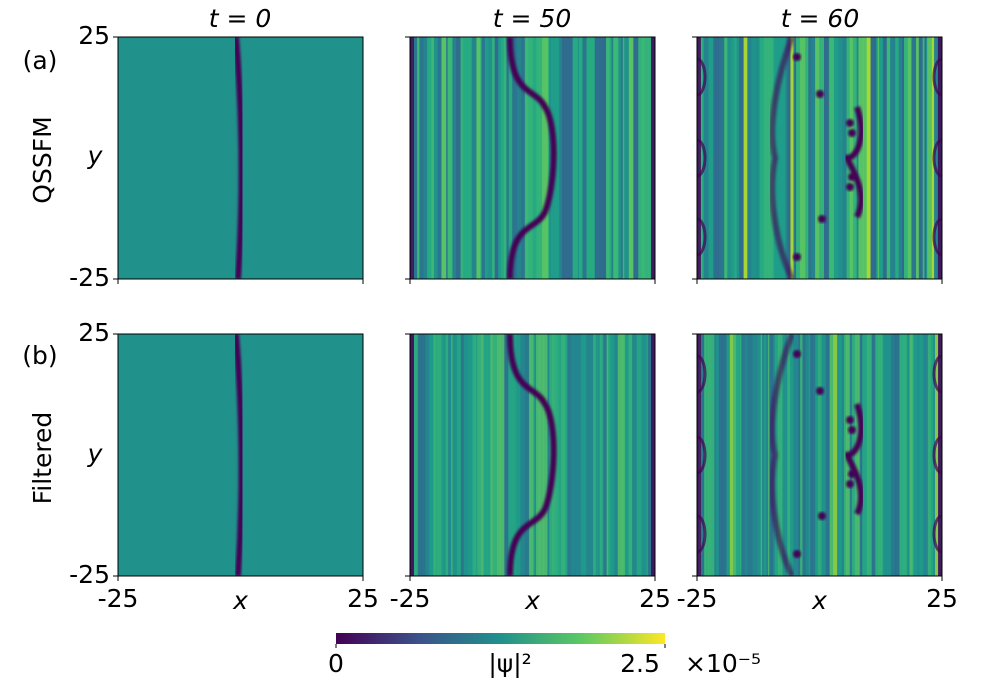 The image size is (996, 695). I want to click on row-label: (a), so click(40, 60).